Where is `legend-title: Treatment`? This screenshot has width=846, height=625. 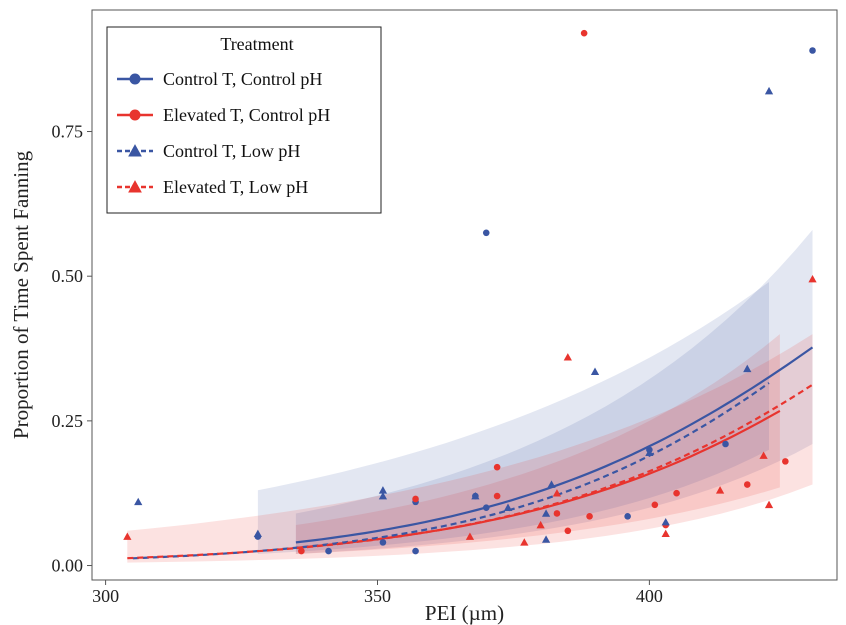 legend-title: Treatment is located at coordinates (256, 44).